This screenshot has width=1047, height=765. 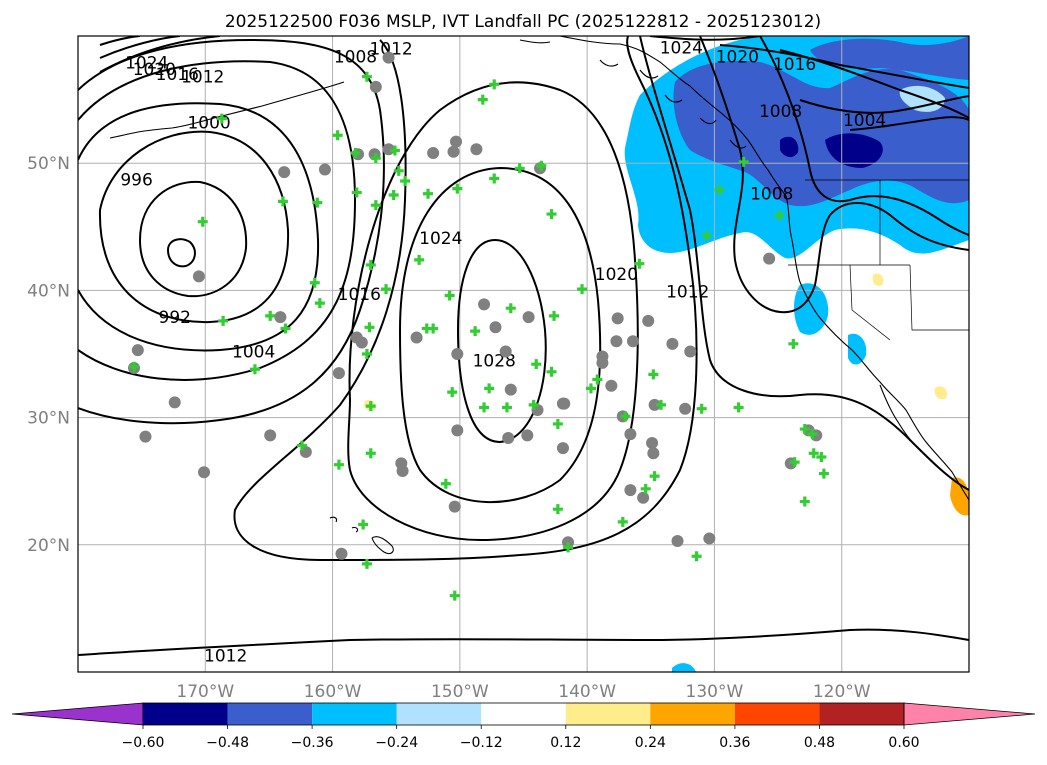 I want to click on contour-1004-east, so click(x=864, y=136).